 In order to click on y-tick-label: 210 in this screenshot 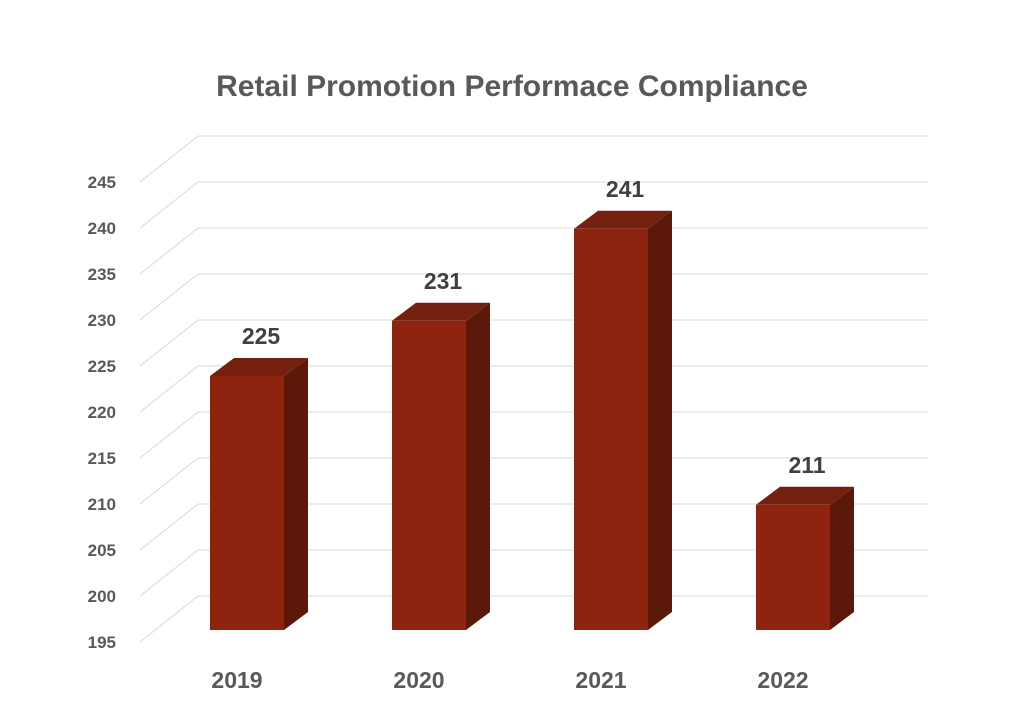, I will do `click(102, 504)`.